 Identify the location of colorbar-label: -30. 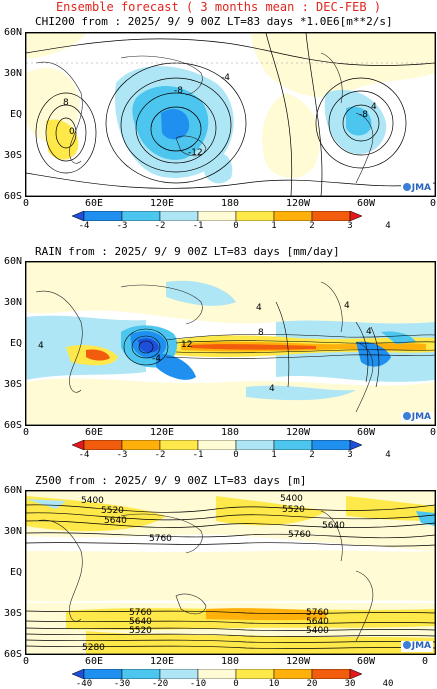
(122, 684).